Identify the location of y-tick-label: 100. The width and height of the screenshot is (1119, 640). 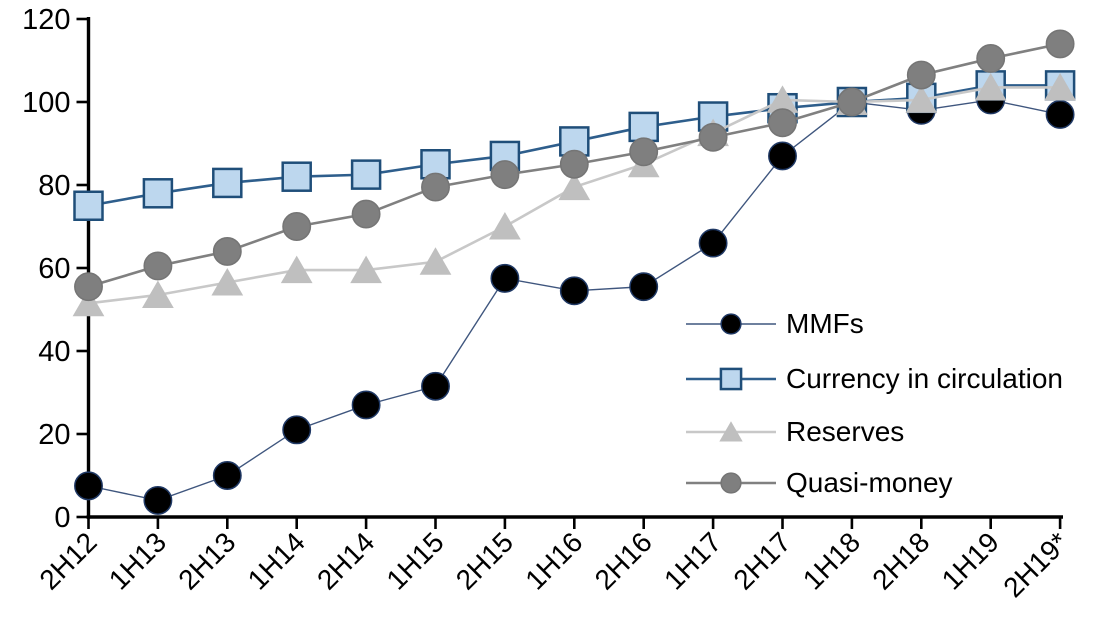
(46, 103).